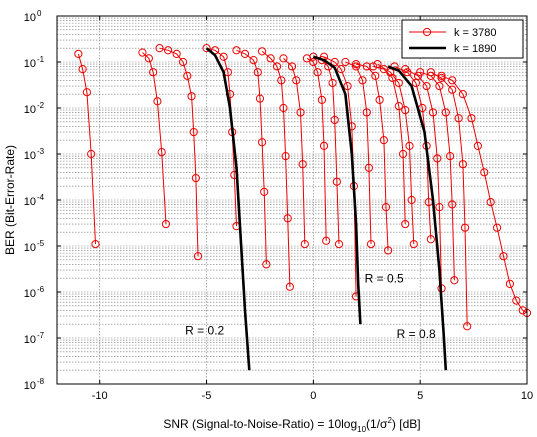 The height and width of the screenshot is (437, 537). I want to click on y-tick-label: 10⁻¹, so click(34, 62).